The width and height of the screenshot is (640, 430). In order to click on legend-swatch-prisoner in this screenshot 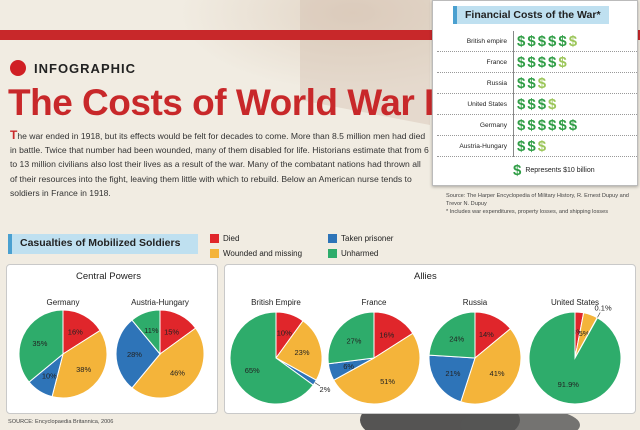, I will do `click(332, 238)`.